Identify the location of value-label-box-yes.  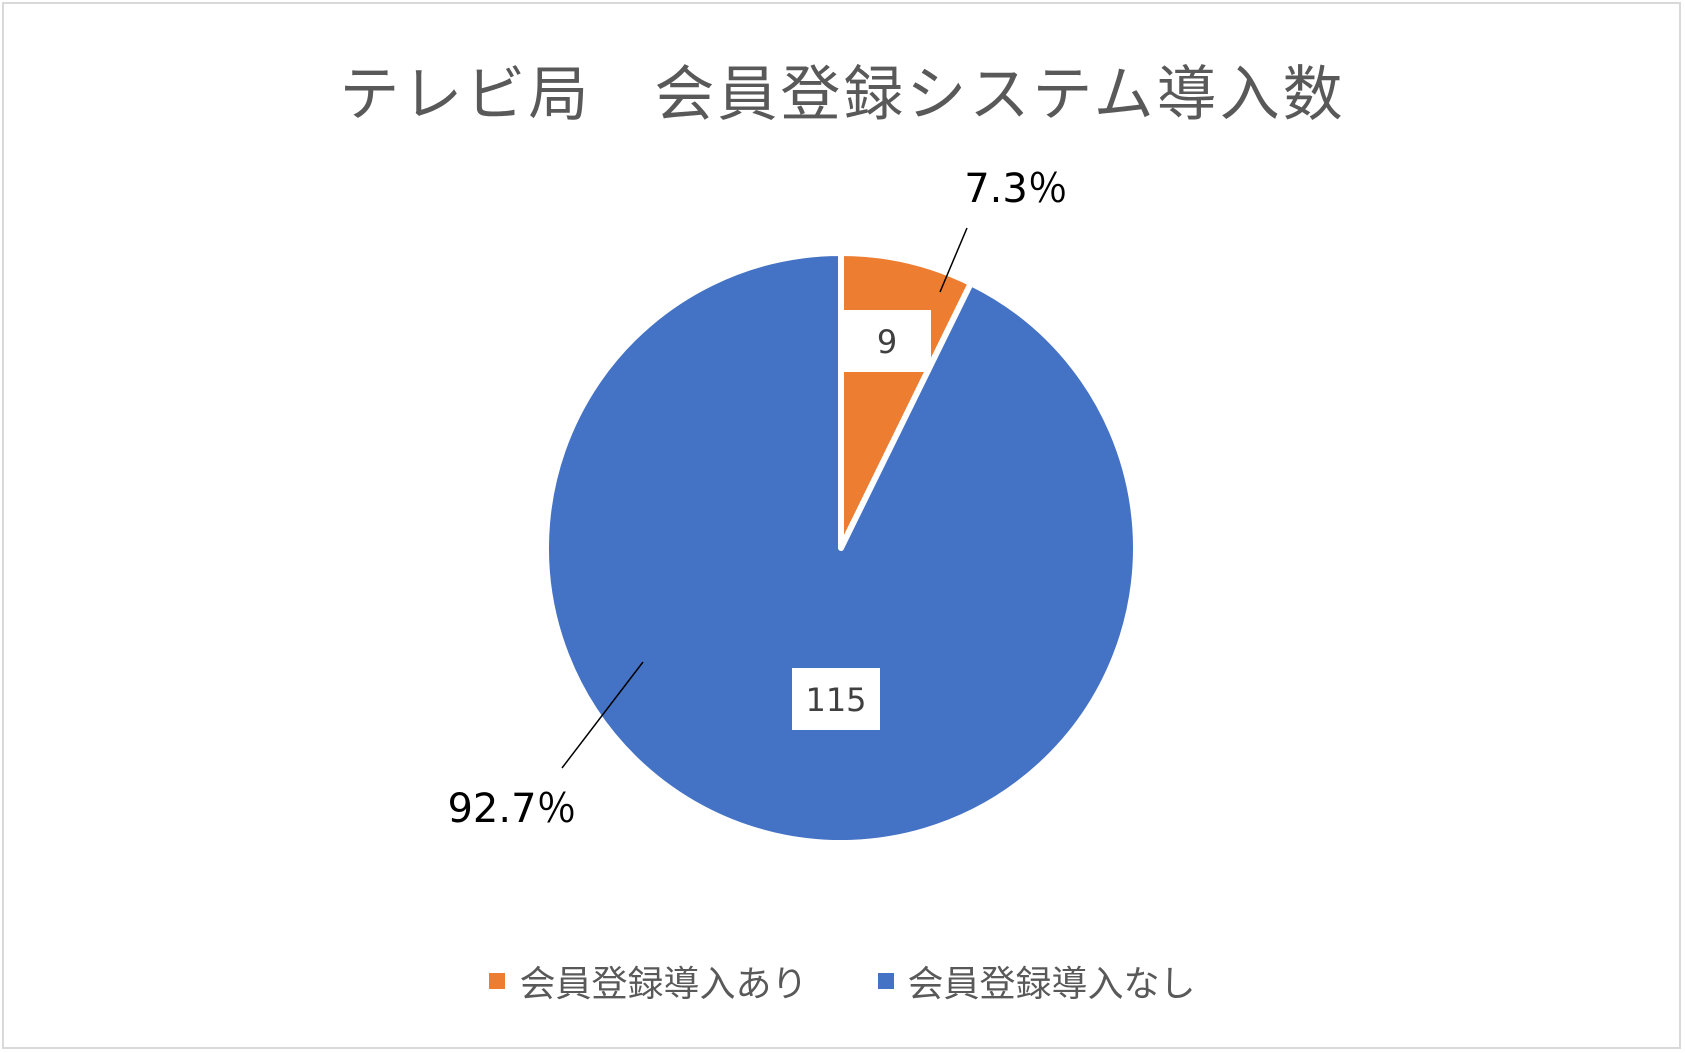
(887, 341).